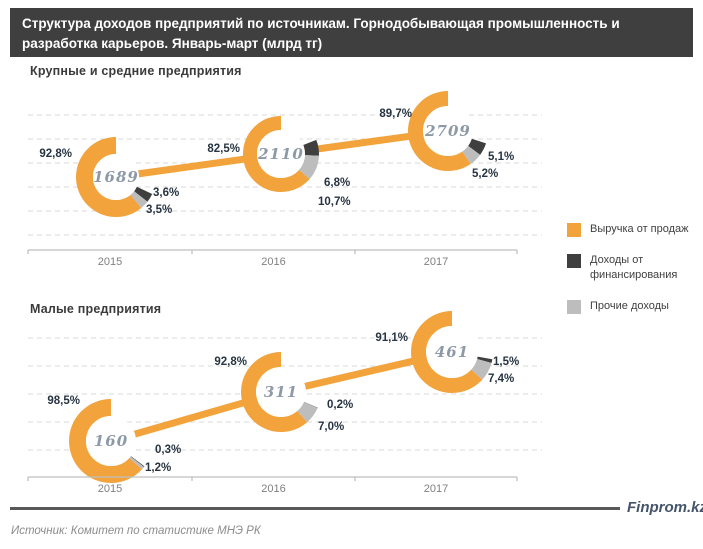 This screenshot has height=549, width=703. I want to click on donut-total-2015: 1689, so click(116, 177).